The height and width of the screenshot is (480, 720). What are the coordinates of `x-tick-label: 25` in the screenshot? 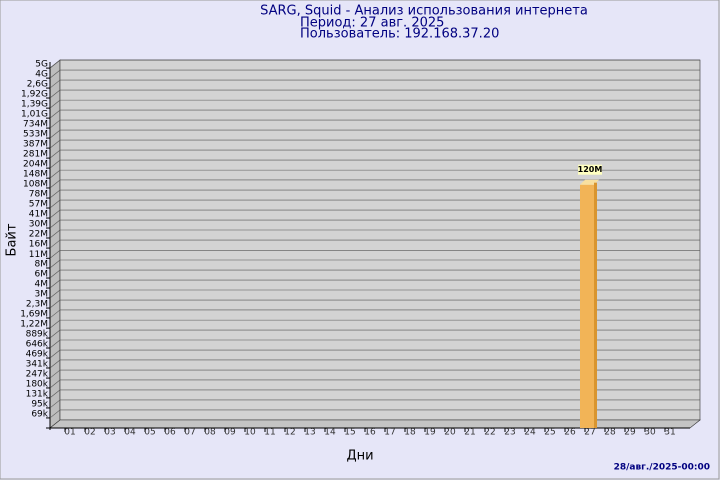 It's located at (549, 433).